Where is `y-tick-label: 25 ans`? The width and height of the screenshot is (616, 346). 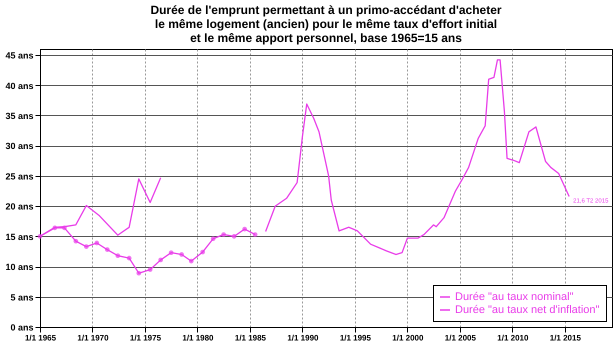
y-tick-label: 25 ans is located at coordinates (19, 176).